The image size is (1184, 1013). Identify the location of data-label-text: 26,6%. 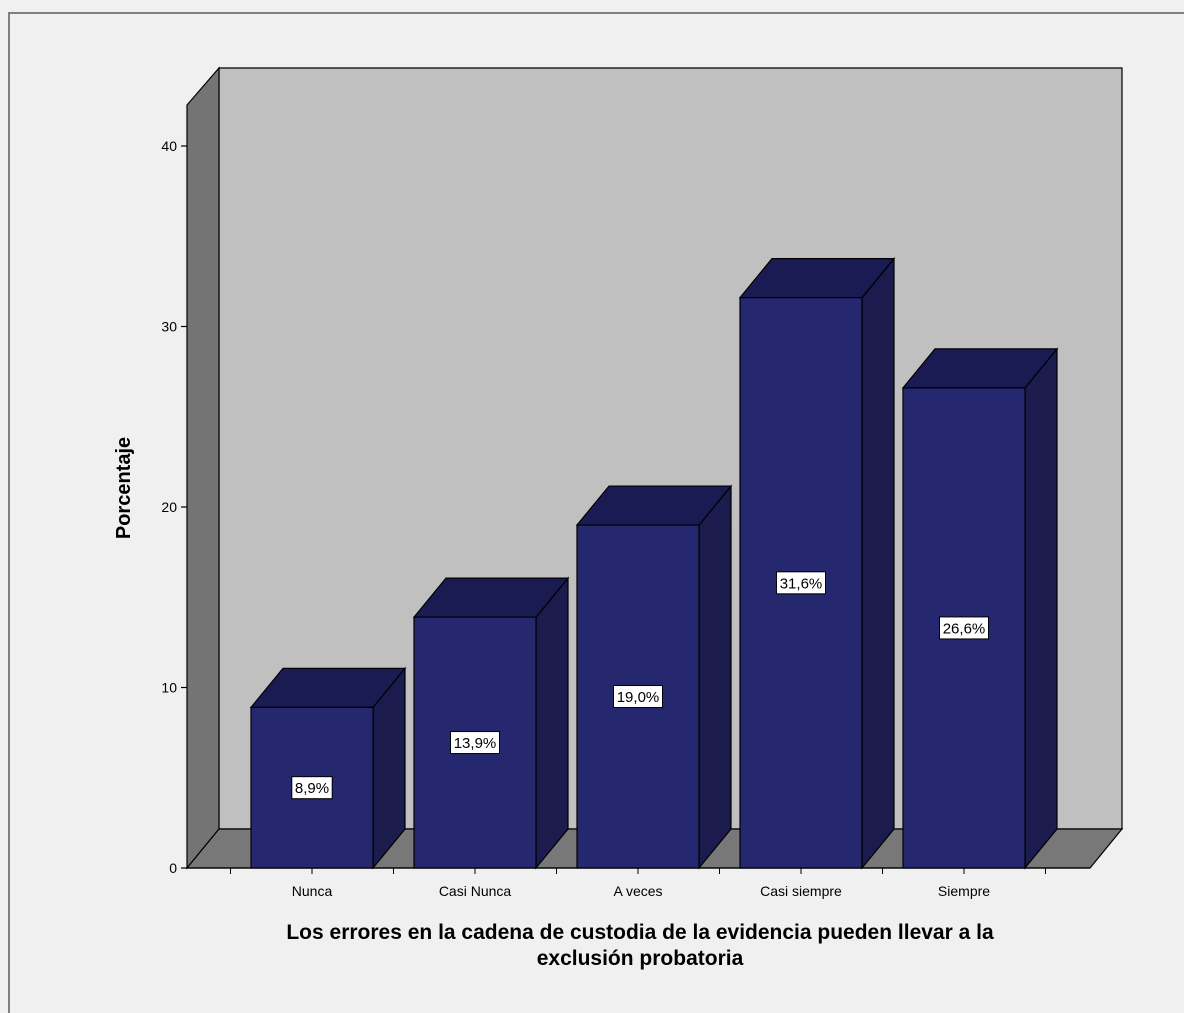
(964, 628).